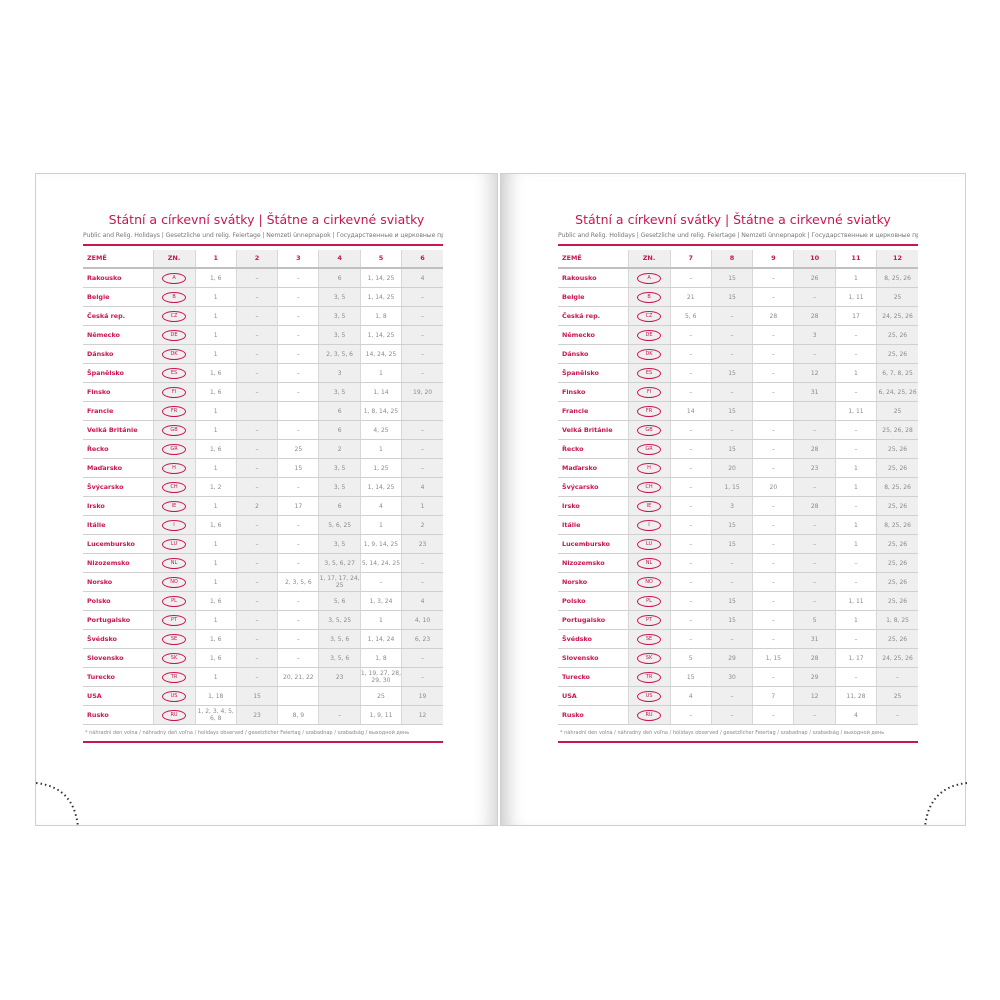 The image size is (1000, 1000). What do you see at coordinates (263, 563) in the screenshot?
I see `table-row: Nizozemsko NL 1– –3, 5, 6, 27 5, 14, 24, 25–` at bounding box center [263, 563].